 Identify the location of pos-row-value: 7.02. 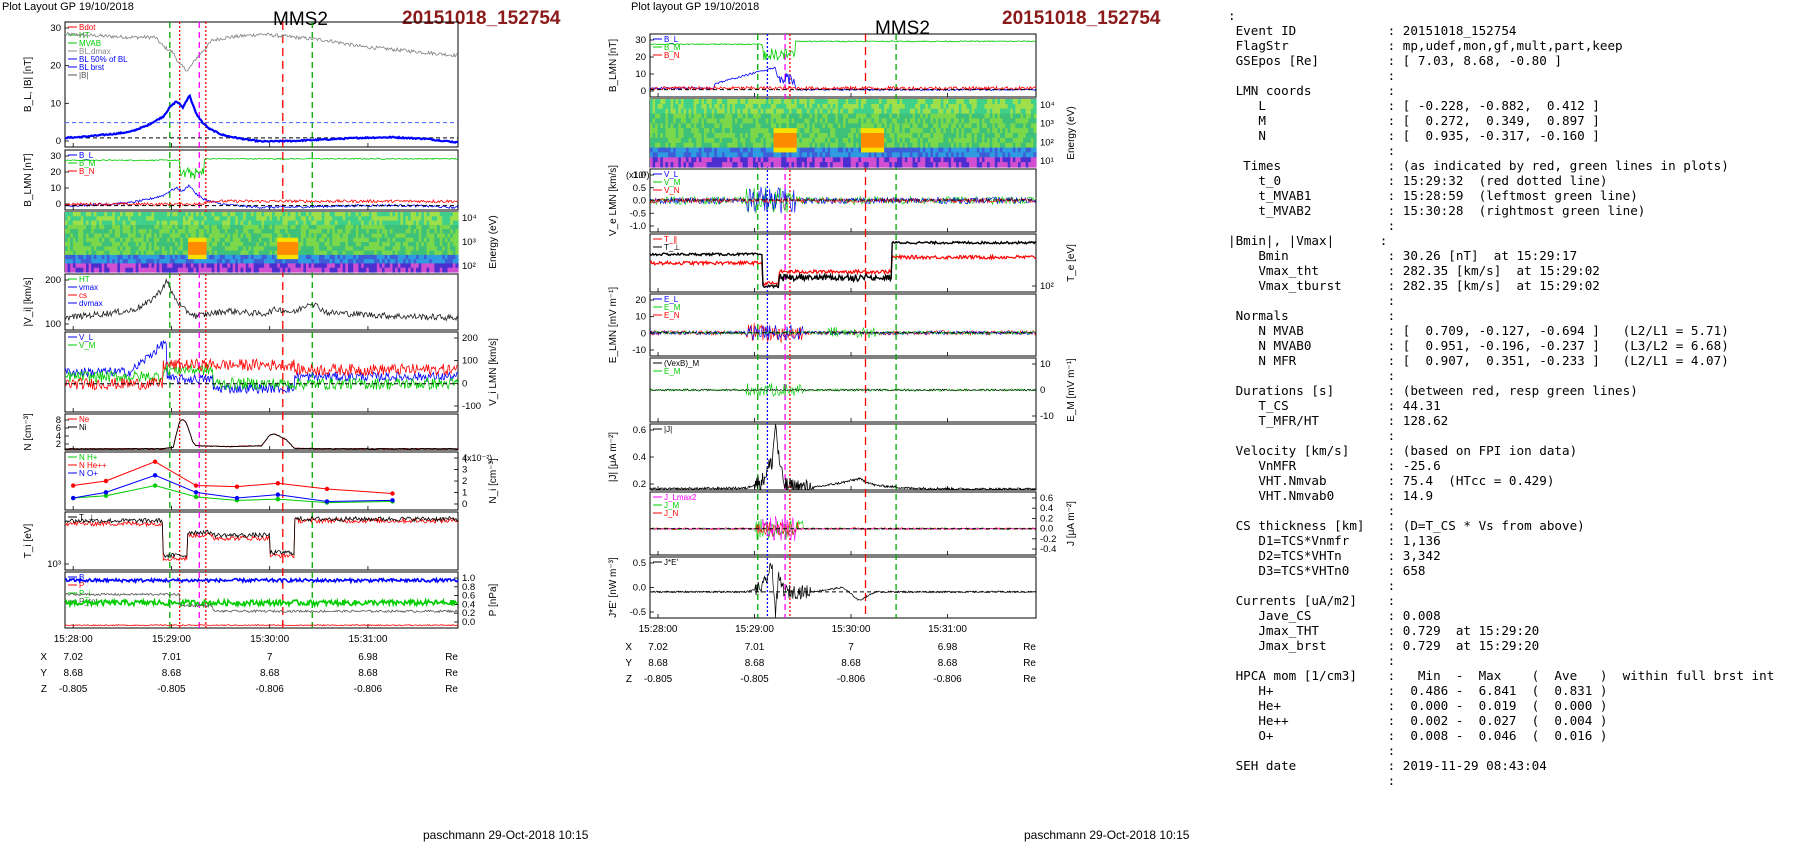
(658, 647).